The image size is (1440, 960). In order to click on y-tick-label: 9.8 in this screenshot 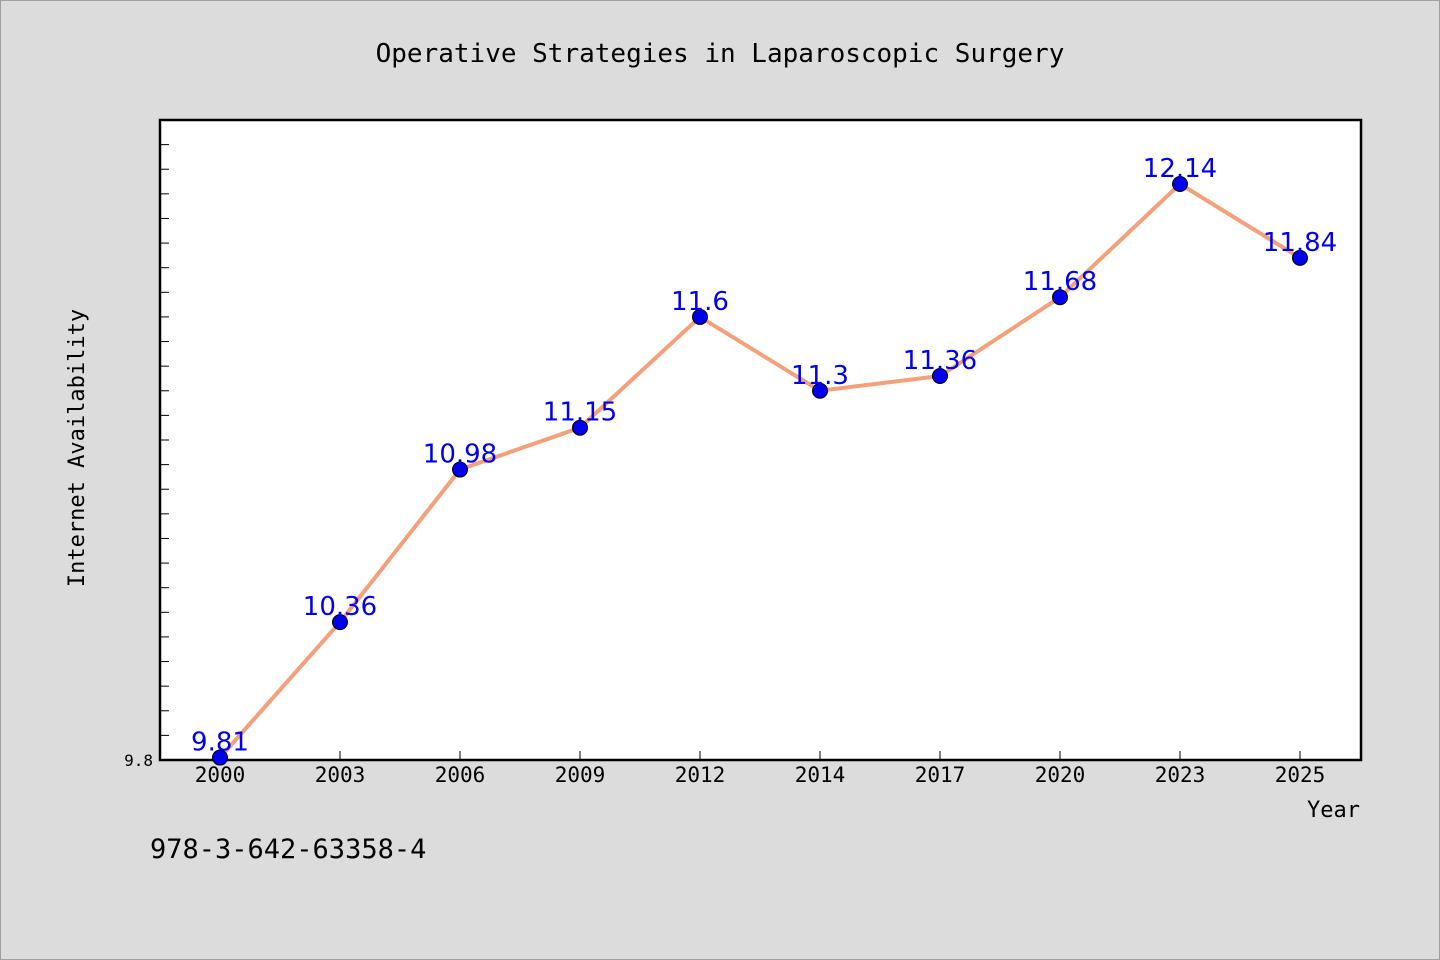, I will do `click(138, 760)`.